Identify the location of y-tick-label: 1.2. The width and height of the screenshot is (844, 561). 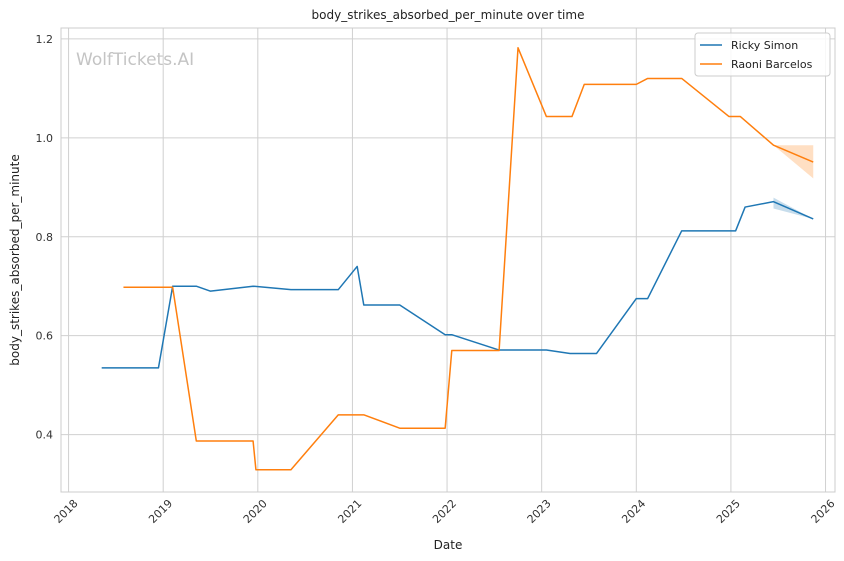
(45, 39).